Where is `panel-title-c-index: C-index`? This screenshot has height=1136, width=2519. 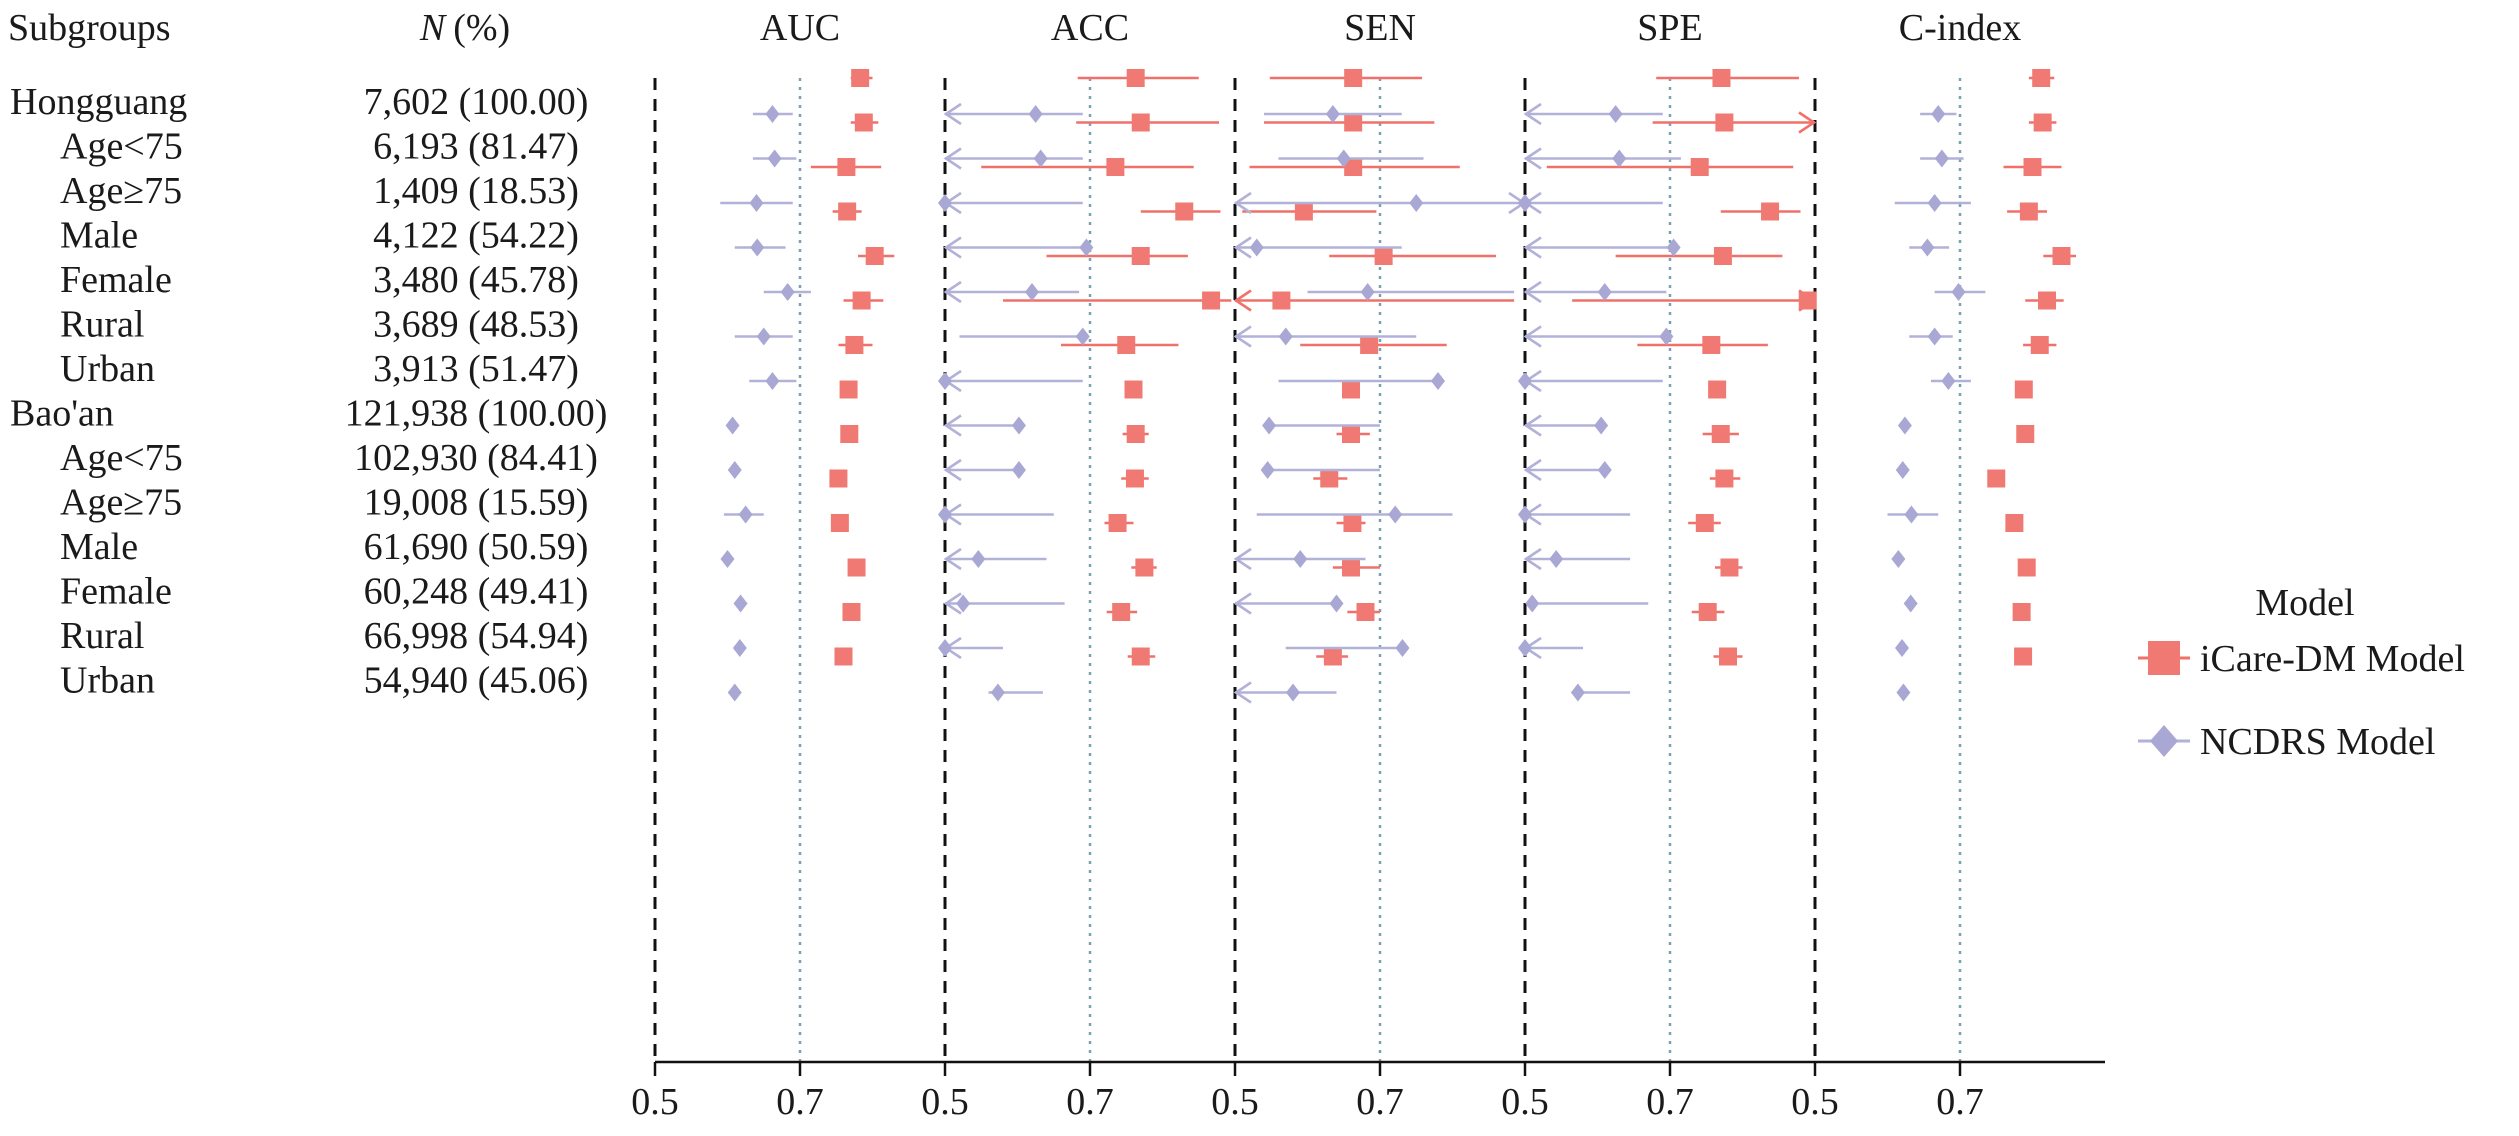
panel-title-c-index: C-index is located at coordinates (1960, 28).